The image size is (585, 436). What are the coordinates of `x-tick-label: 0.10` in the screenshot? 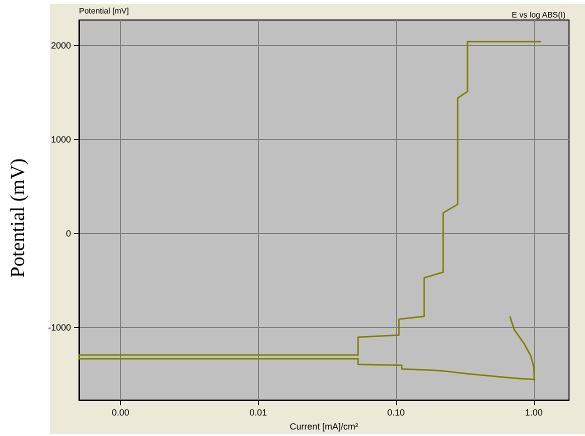 It's located at (396, 413).